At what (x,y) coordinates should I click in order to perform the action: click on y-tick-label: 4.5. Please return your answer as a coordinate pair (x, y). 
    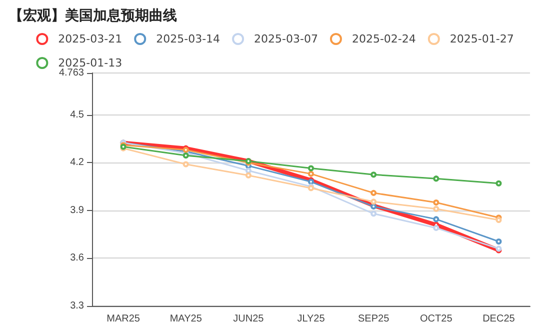
    Looking at the image, I should click on (77, 114).